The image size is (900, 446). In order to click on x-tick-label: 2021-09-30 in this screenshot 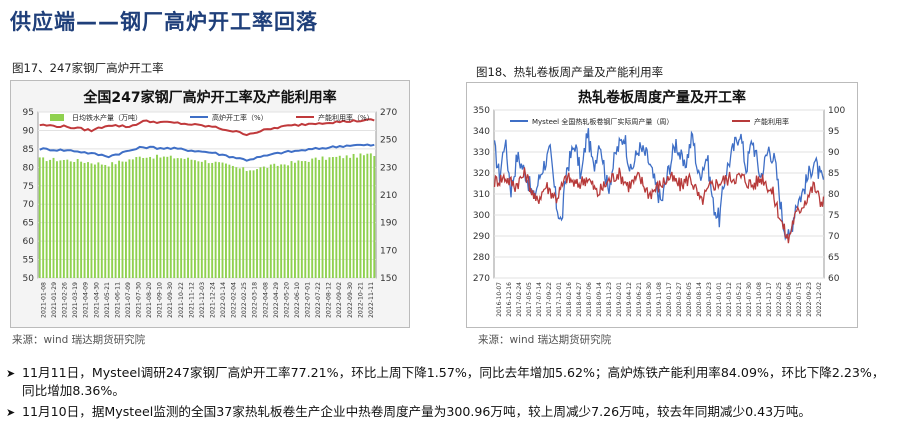, I will do `click(170, 300)`.